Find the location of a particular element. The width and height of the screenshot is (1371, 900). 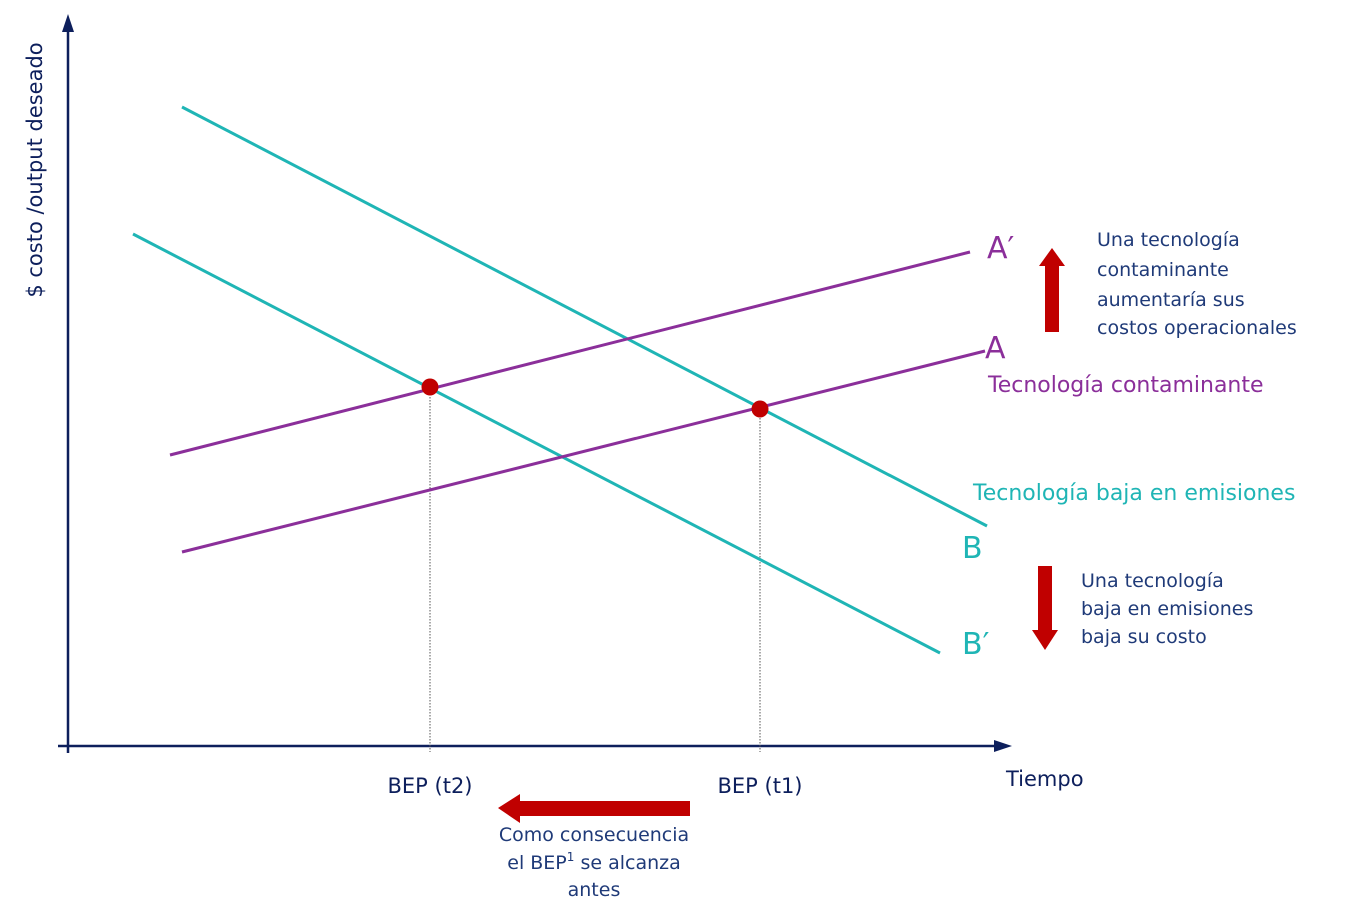

x-axis-arrowhead is located at coordinates (1003, 746).